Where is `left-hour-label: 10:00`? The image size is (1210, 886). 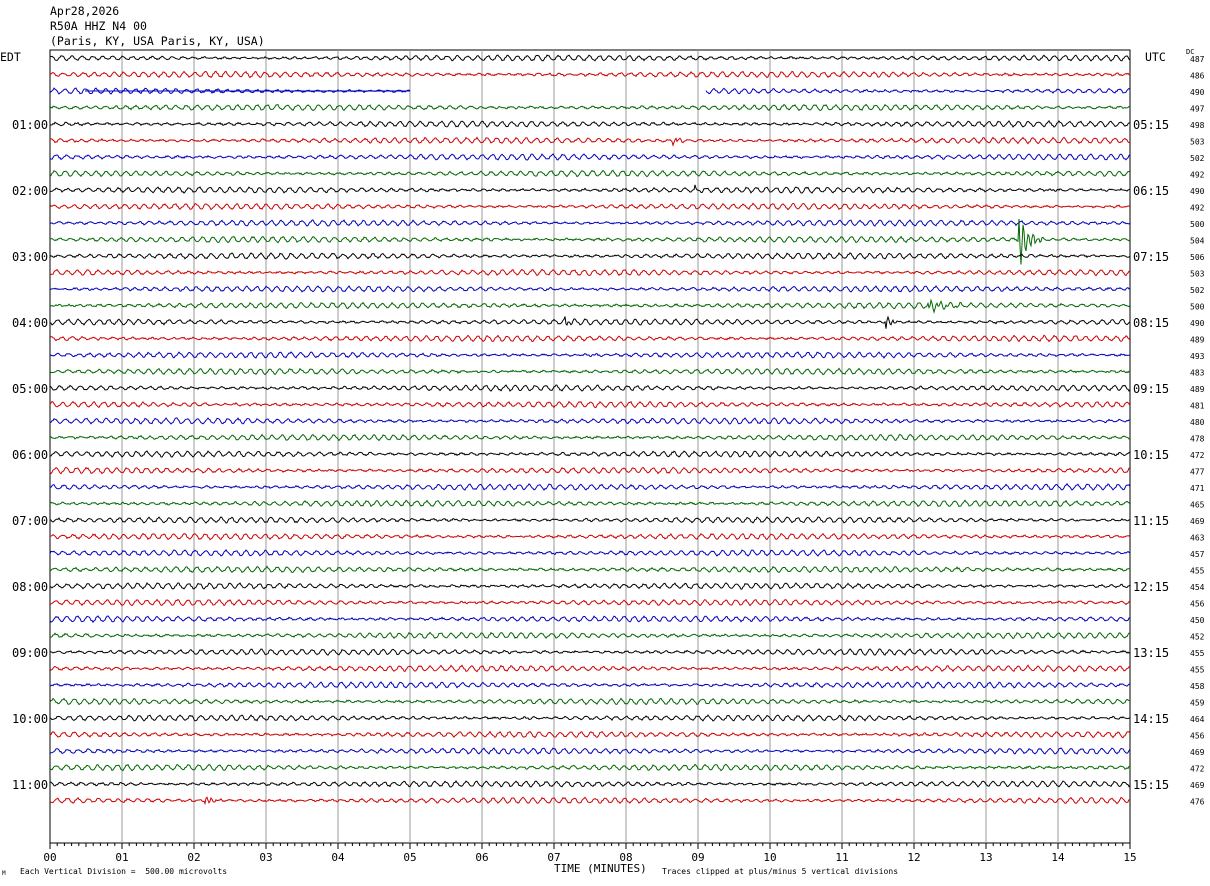 left-hour-label: 10:00 is located at coordinates (30, 719).